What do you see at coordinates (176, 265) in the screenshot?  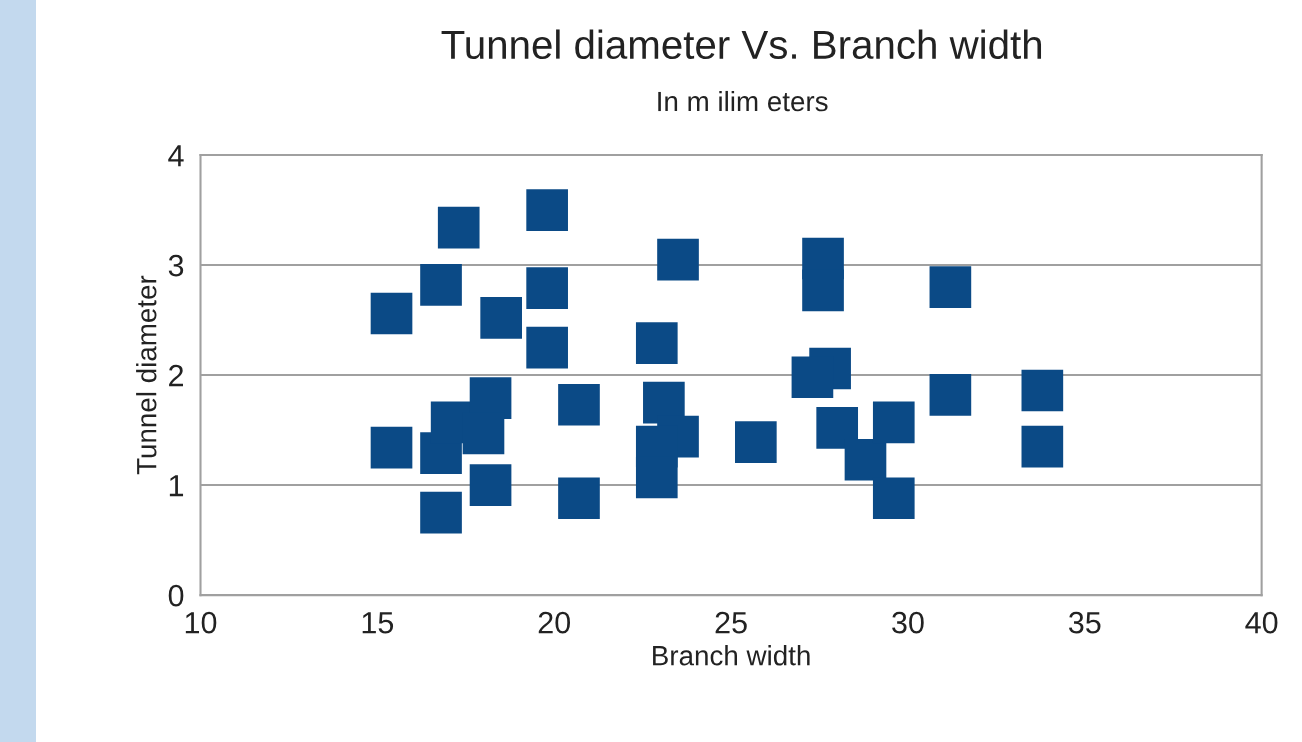 I see `y-tick-label: 3` at bounding box center [176, 265].